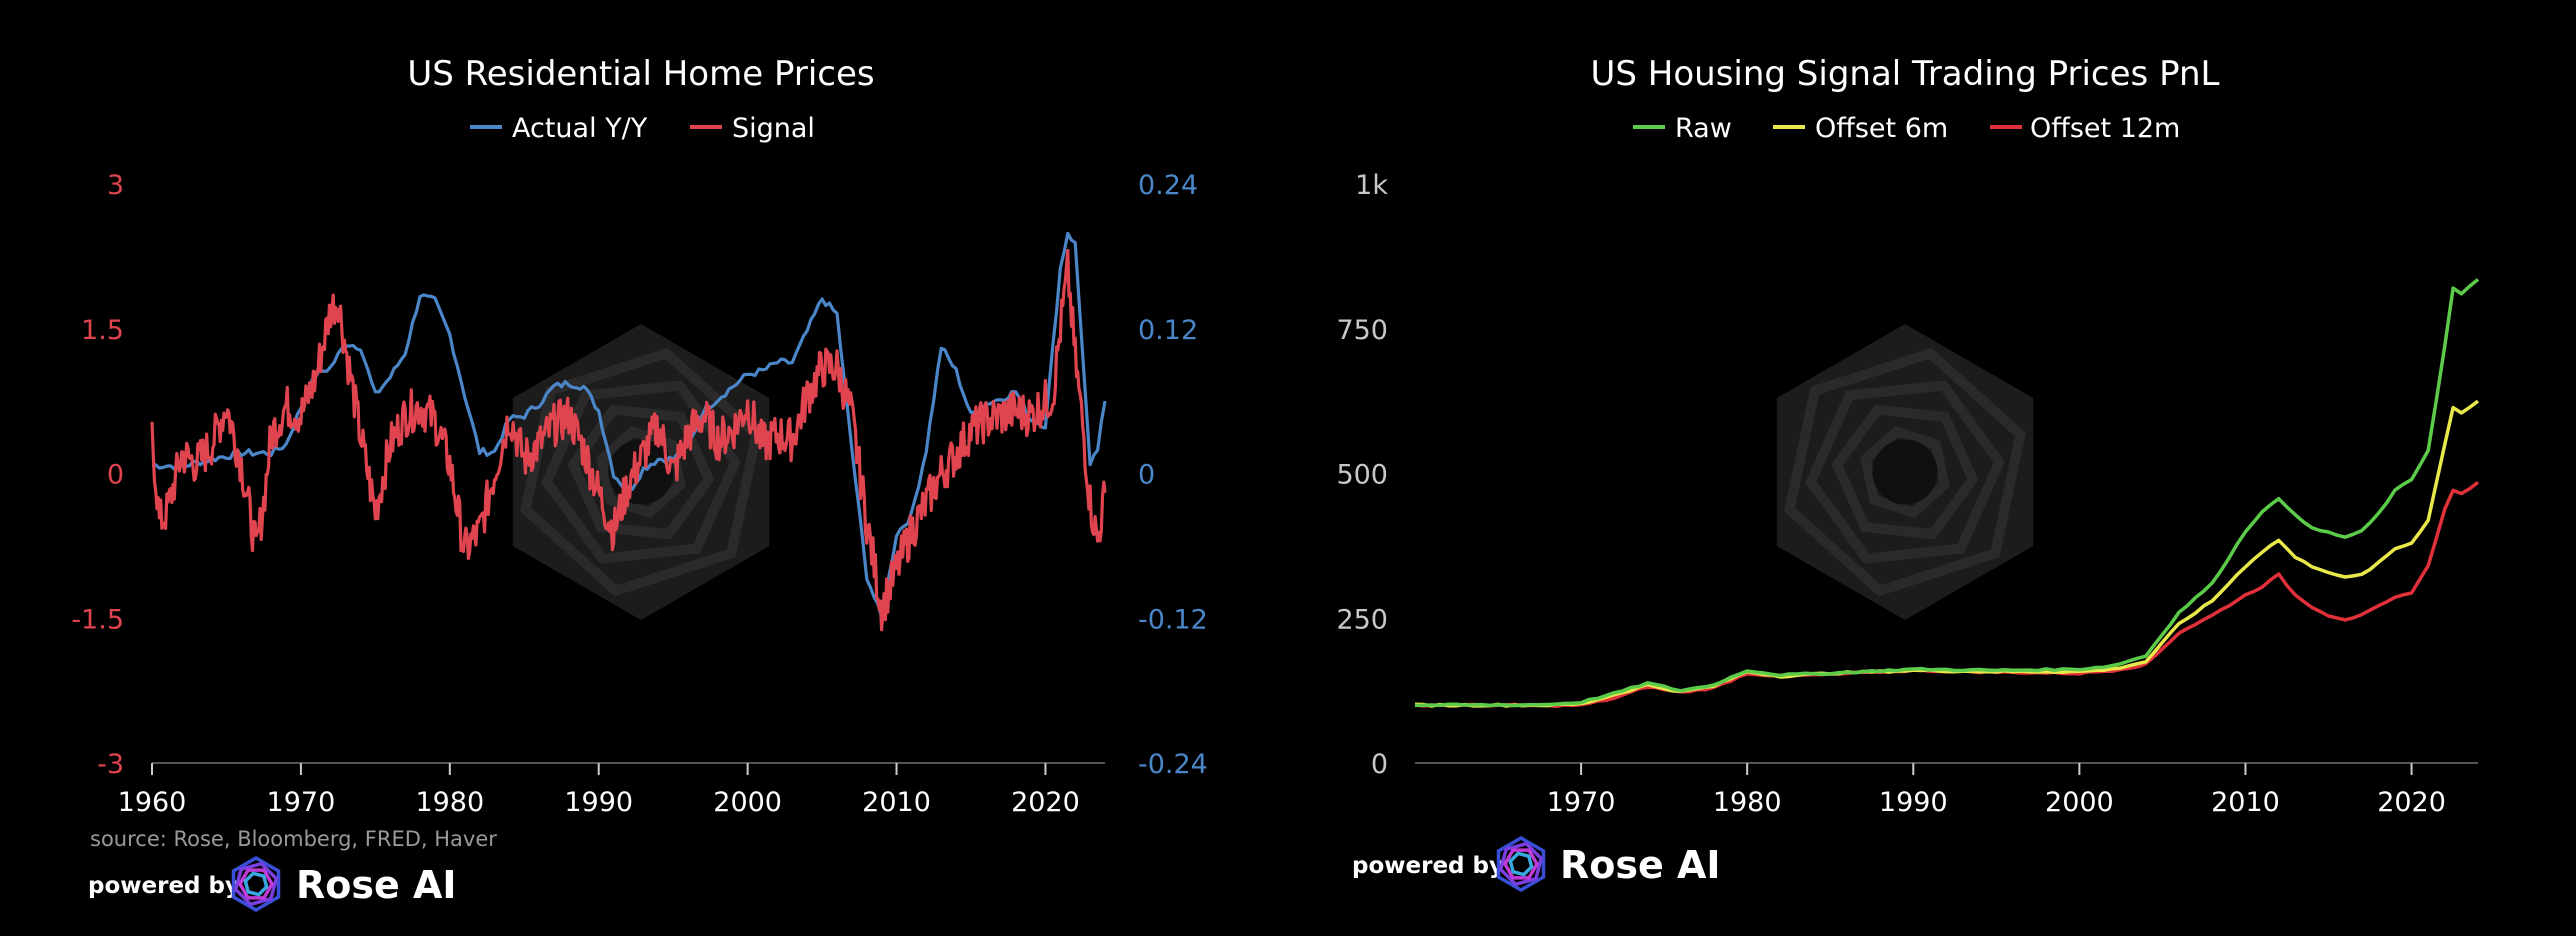 Image resolution: width=2576 pixels, height=936 pixels. What do you see at coordinates (1379, 764) in the screenshot?
I see `pnl-y-tick: 0` at bounding box center [1379, 764].